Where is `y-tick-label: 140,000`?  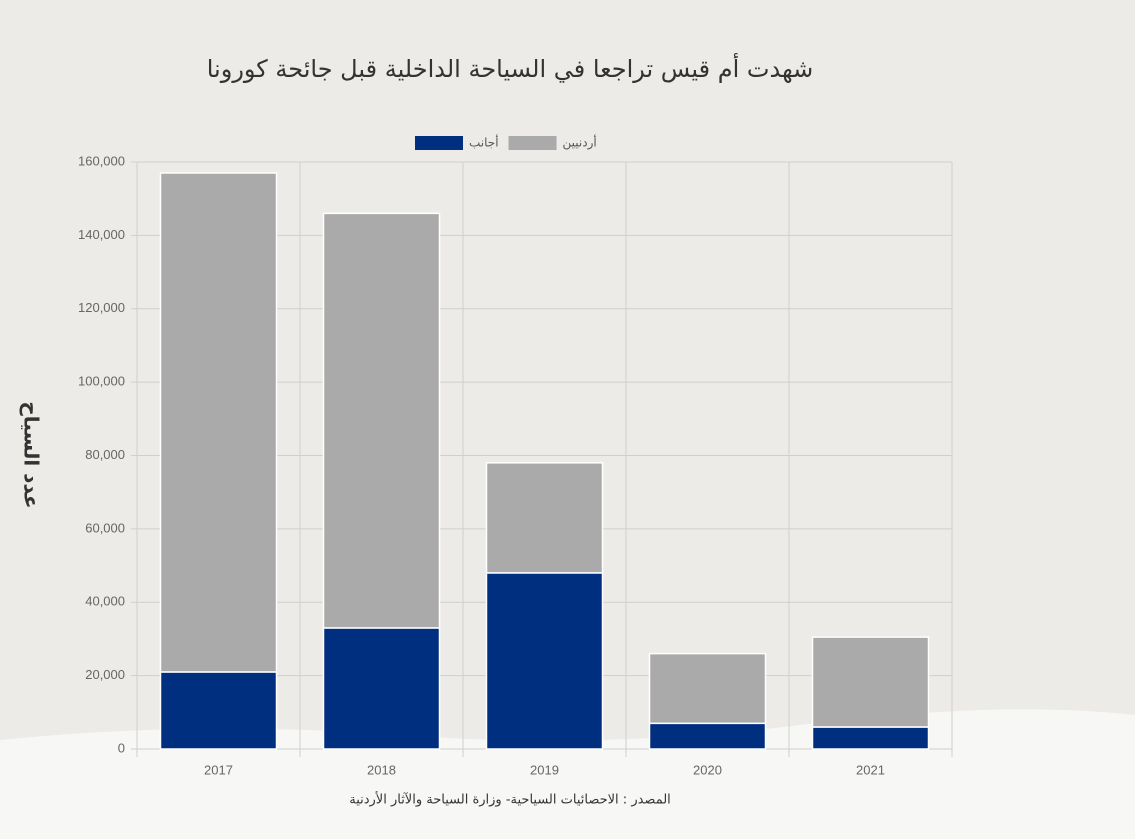
y-tick-label: 140,000 is located at coordinates (101, 234).